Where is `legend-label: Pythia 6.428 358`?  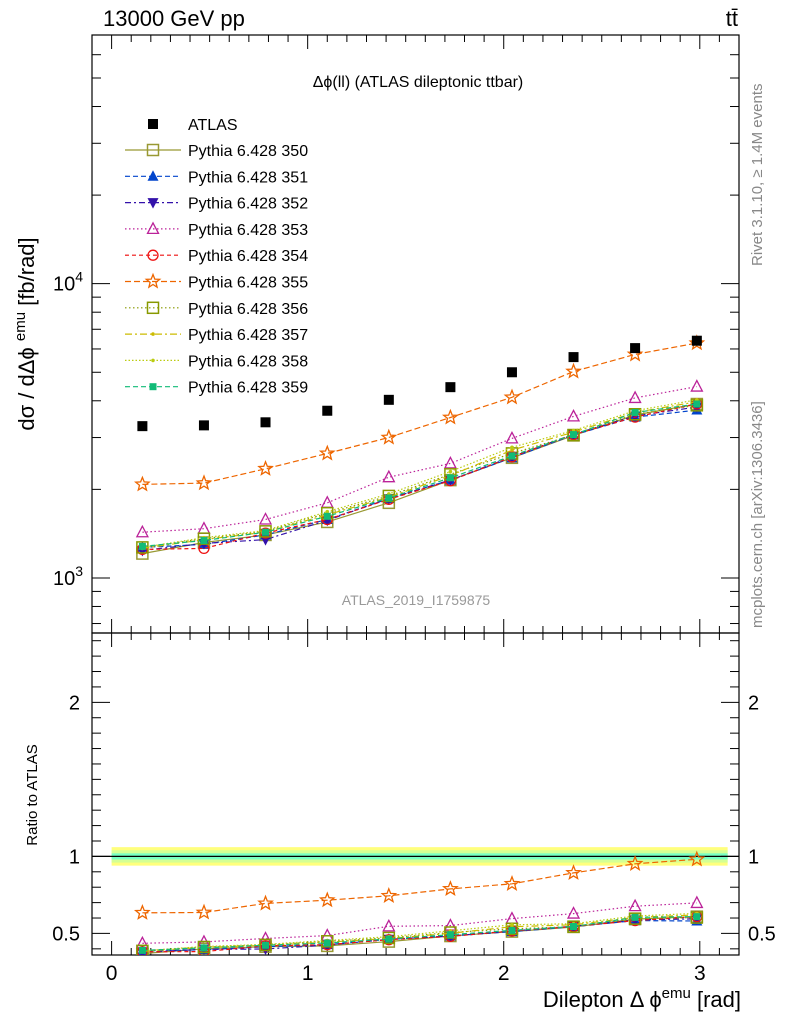
legend-label: Pythia 6.428 358 is located at coordinates (248, 361).